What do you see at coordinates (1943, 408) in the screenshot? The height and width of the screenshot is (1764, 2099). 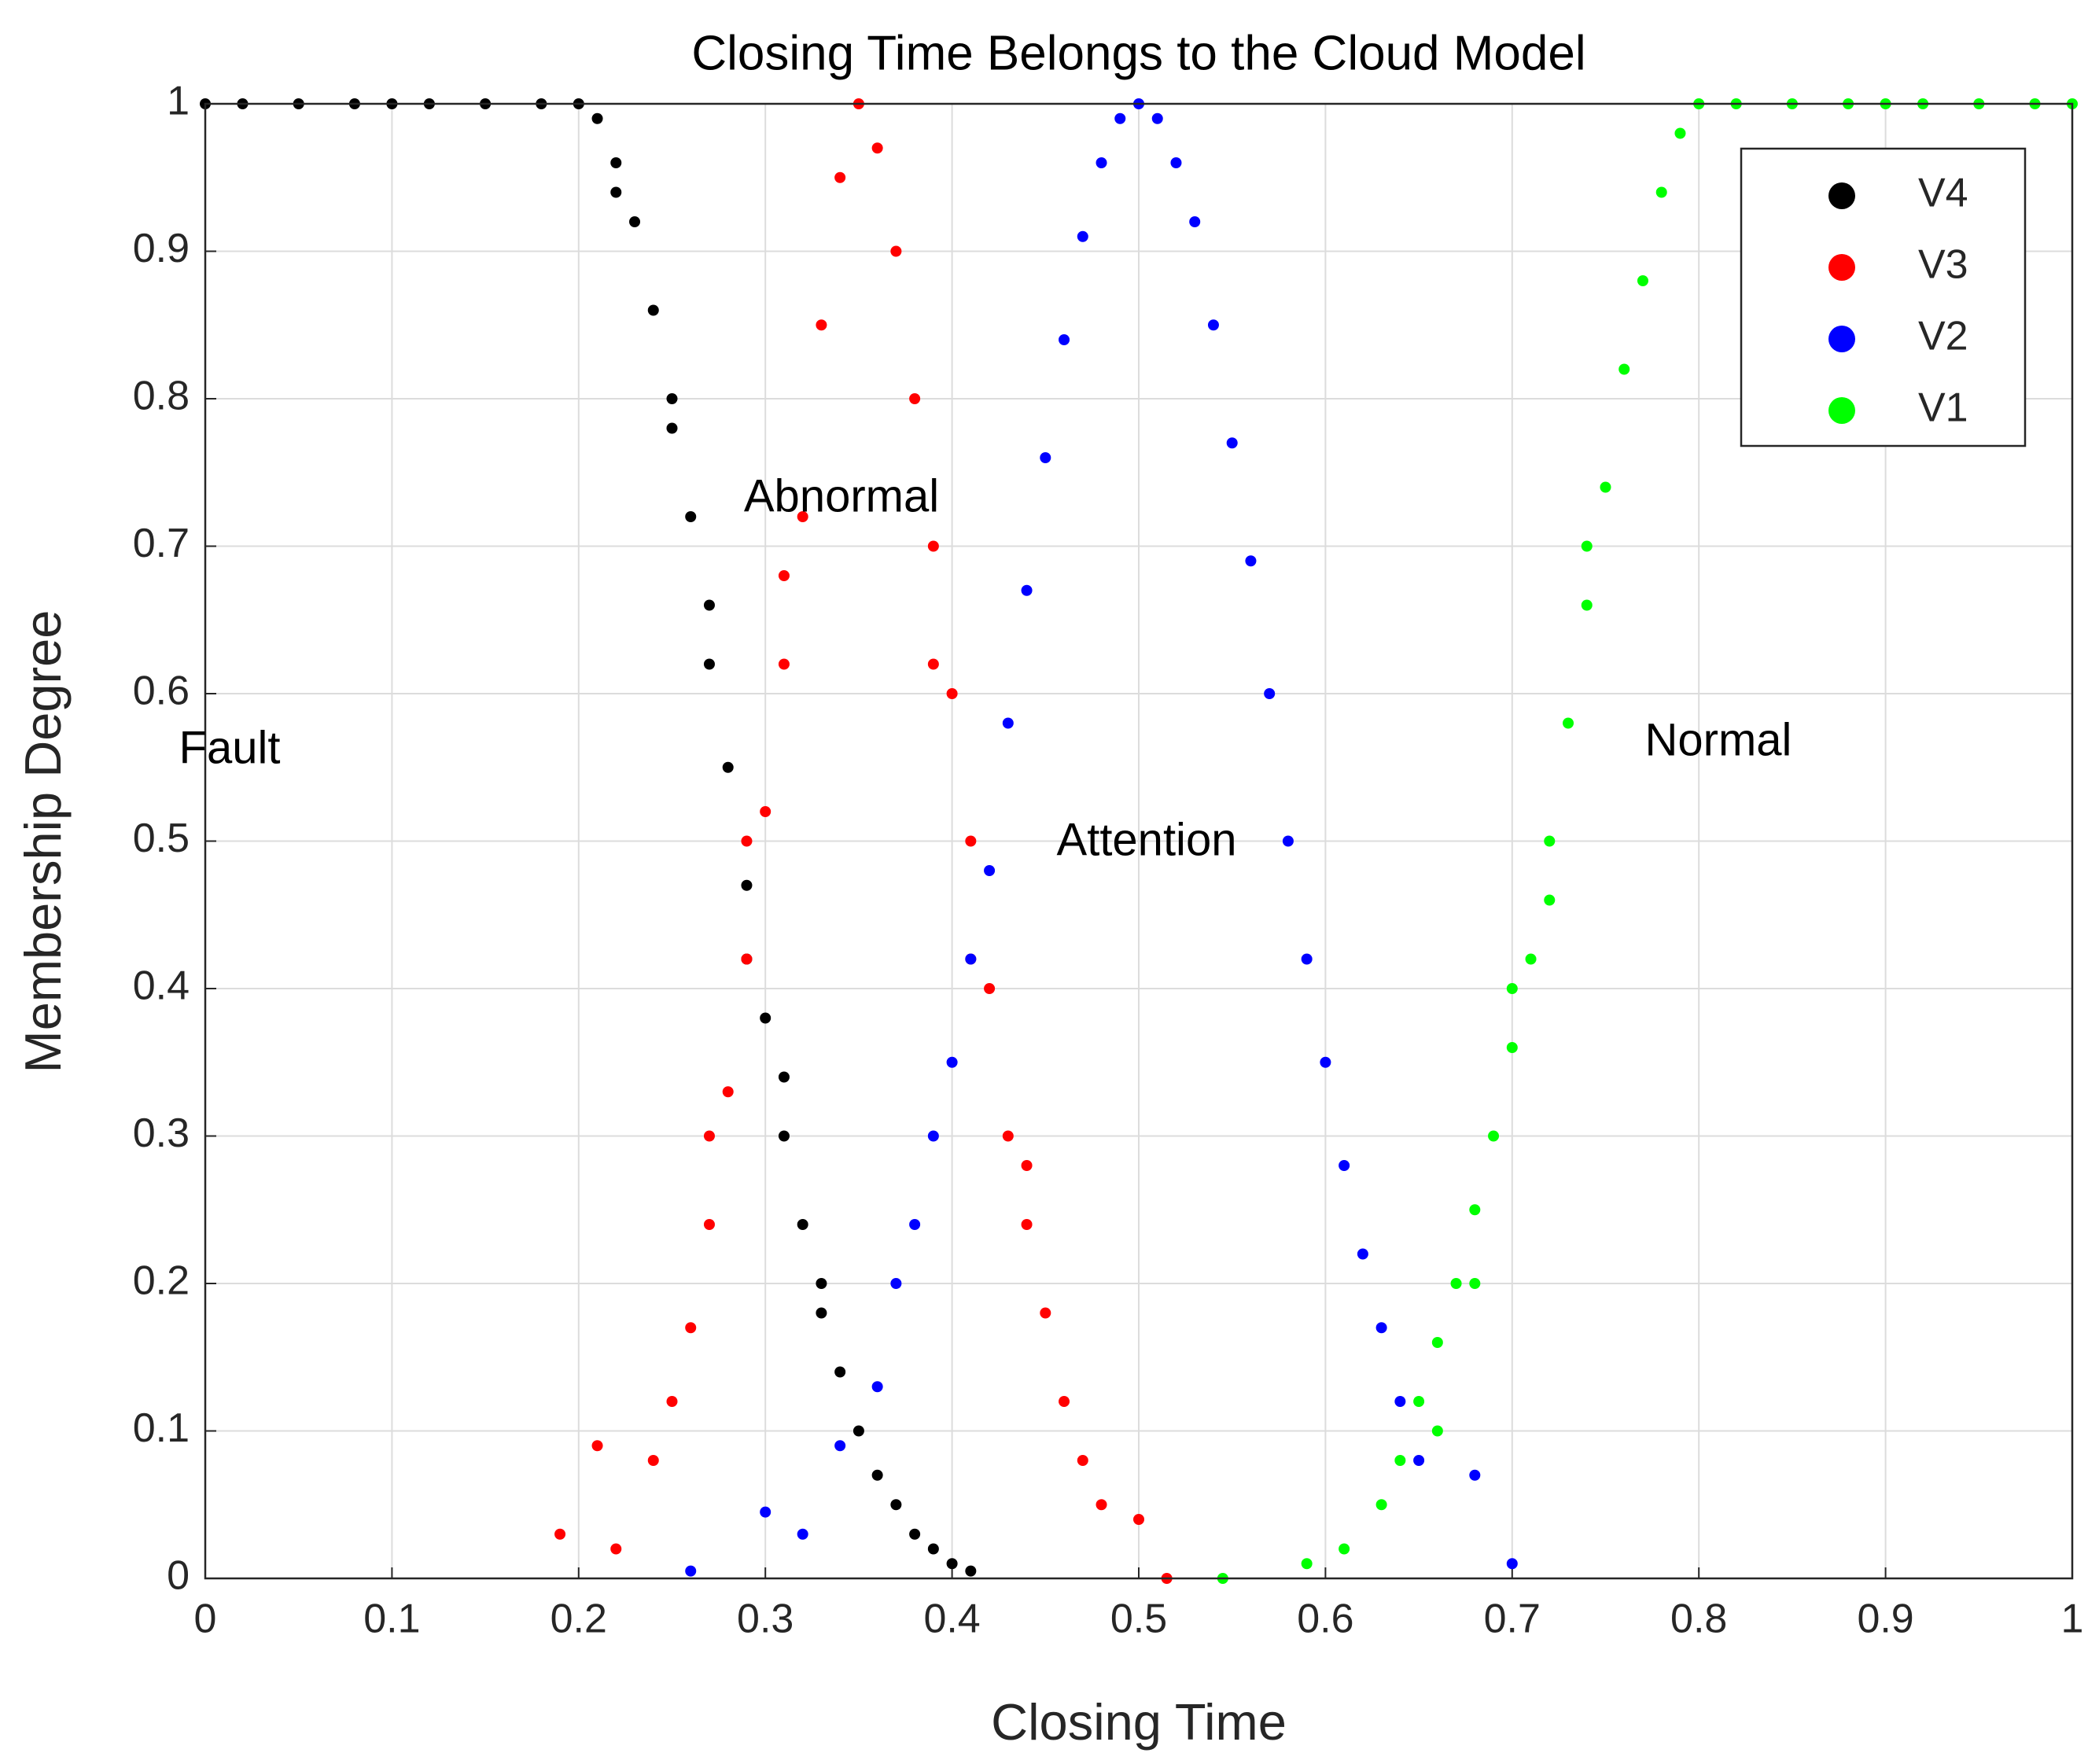 I see `legend-label: V1` at bounding box center [1943, 408].